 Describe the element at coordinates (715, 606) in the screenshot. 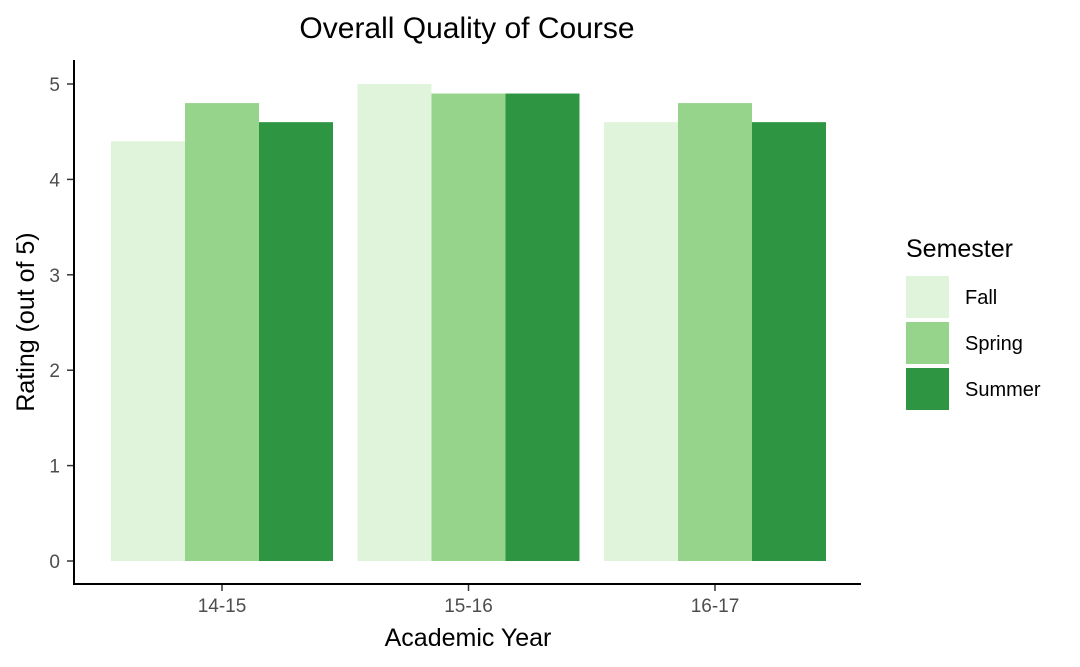

I see `x-tick-label: 16-17` at that location.